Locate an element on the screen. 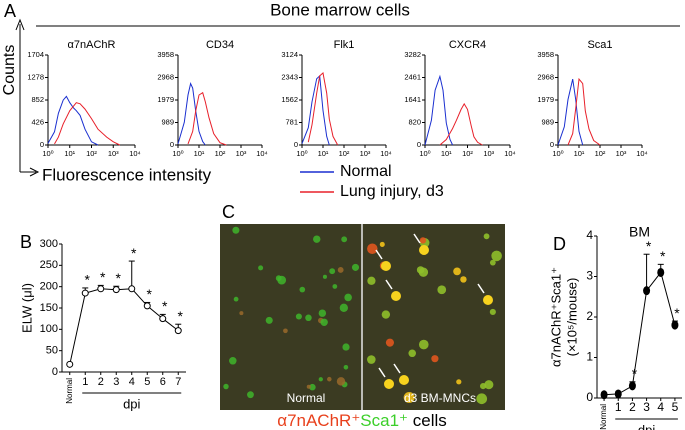 This screenshot has width=685, height=430. chart-title: CXCR4 is located at coordinates (467, 45).